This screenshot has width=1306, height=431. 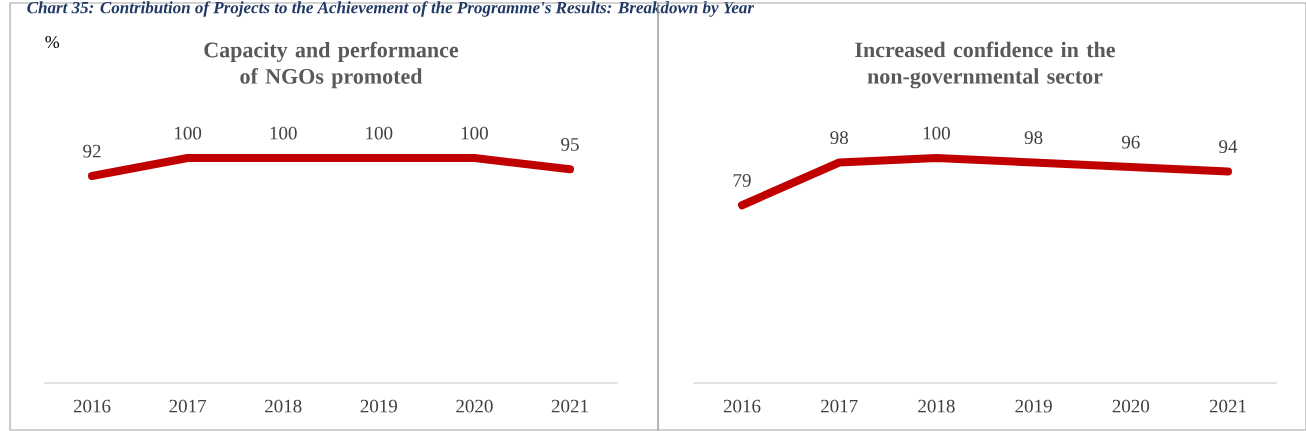 What do you see at coordinates (985, 65) in the screenshot?
I see `chart-title: Increased confidence in the non-governmental sector` at bounding box center [985, 65].